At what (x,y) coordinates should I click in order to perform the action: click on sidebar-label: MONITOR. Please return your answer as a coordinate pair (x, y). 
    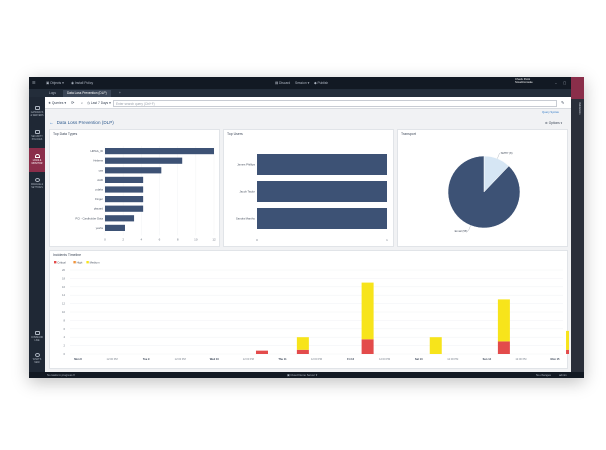
    Looking at the image, I should click on (37, 163).